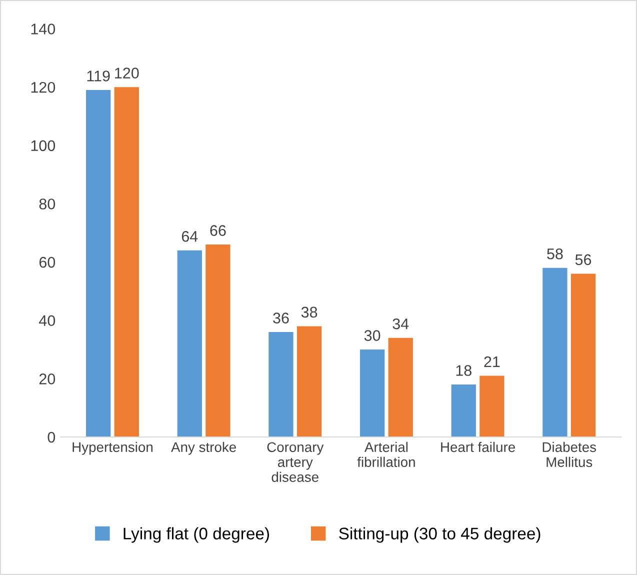 This screenshot has width=637, height=575. What do you see at coordinates (295, 462) in the screenshot?
I see `x-tick-label: Coronary artery disease` at bounding box center [295, 462].